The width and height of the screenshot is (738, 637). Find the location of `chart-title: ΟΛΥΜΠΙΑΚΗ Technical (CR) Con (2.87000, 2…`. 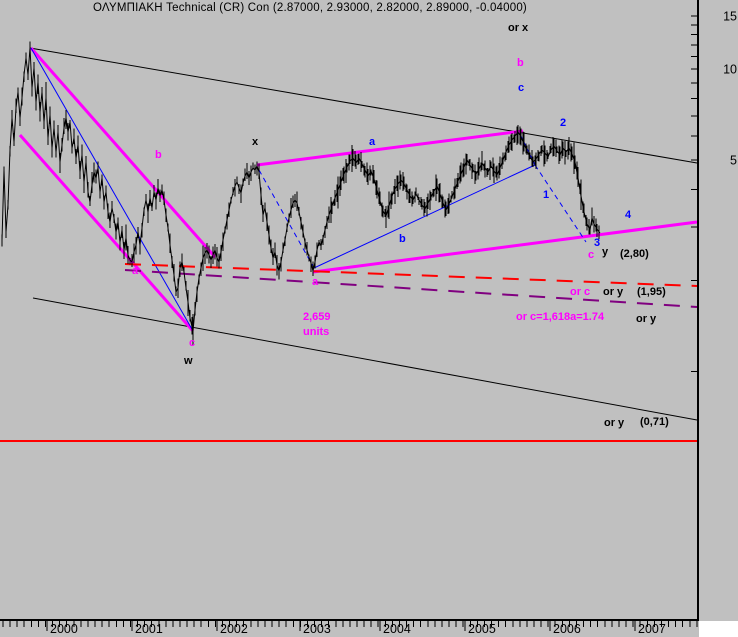

chart-title: ΟΛΥΜΠΙΑΚΗ Technical (CR) Con (2.87000, 2… is located at coordinates (310, 8).